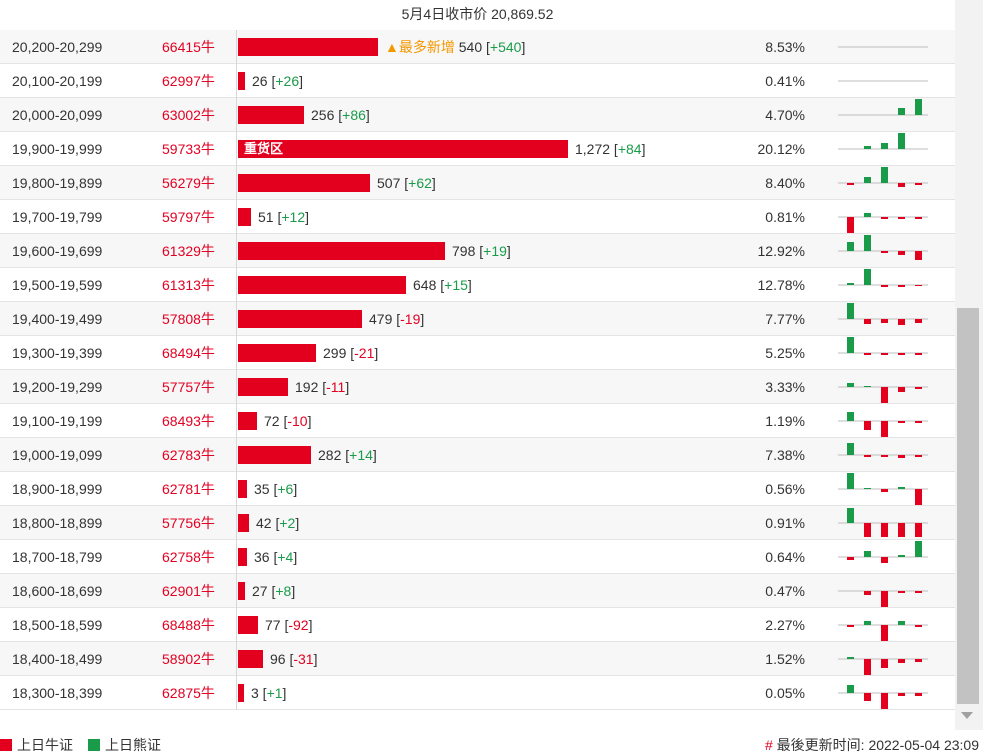 The height and width of the screenshot is (756, 983). What do you see at coordinates (188, 183) in the screenshot?
I see `bull-price: 56279牛` at bounding box center [188, 183].